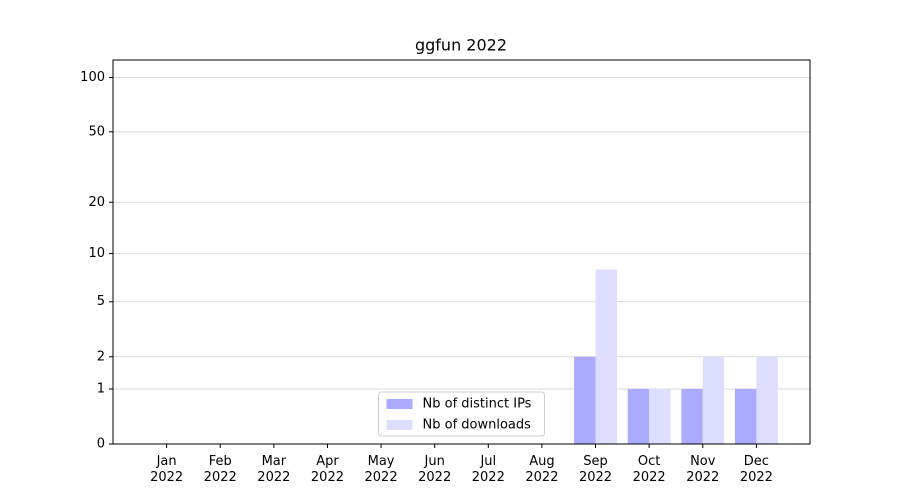 The image size is (900, 500). I want to click on chart-title: ggfun 2022, so click(461, 45).